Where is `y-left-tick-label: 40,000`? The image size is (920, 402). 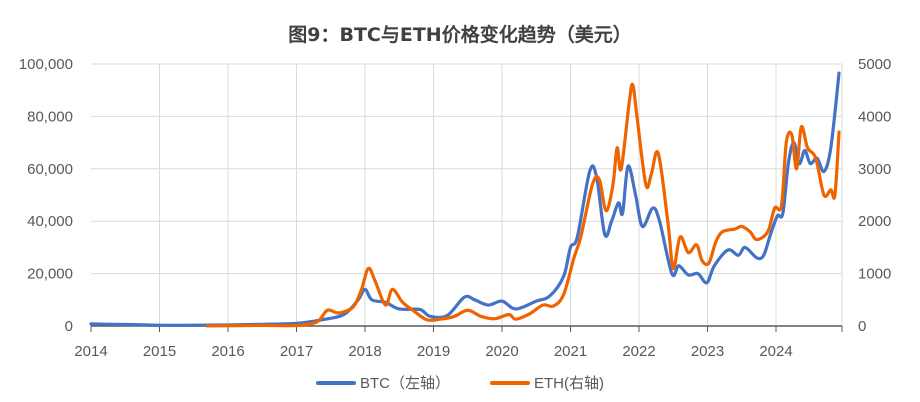 y-left-tick-label: 40,000 is located at coordinates (50, 221).